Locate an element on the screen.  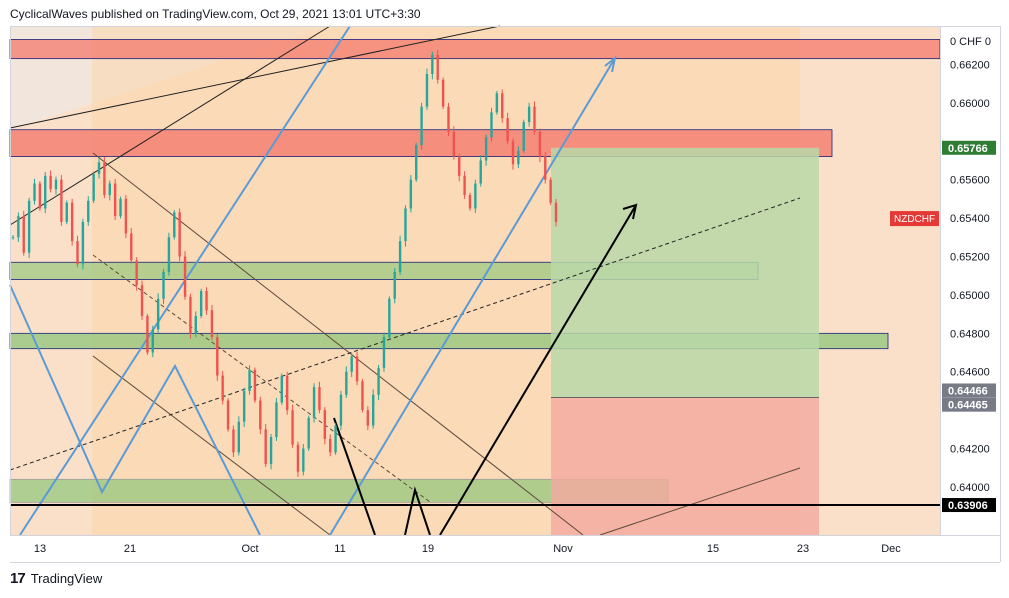
time-tick-label: 13 is located at coordinates (40, 549).